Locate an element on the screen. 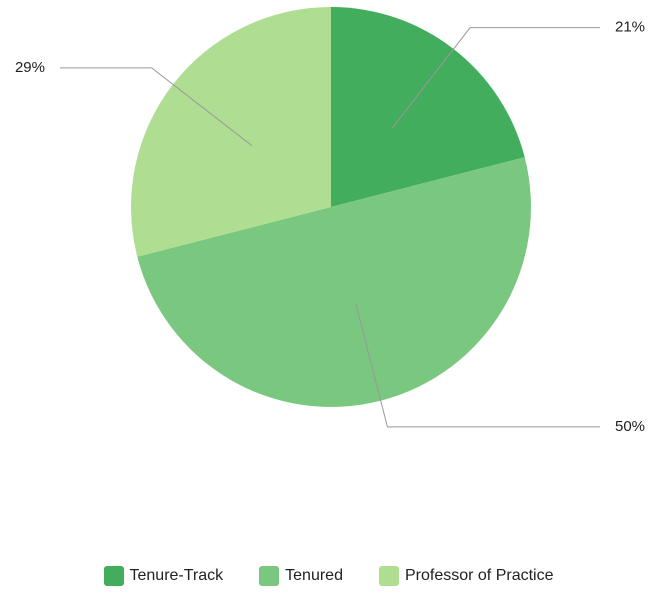  legend-item: Tenure-Track is located at coordinates (163, 576).